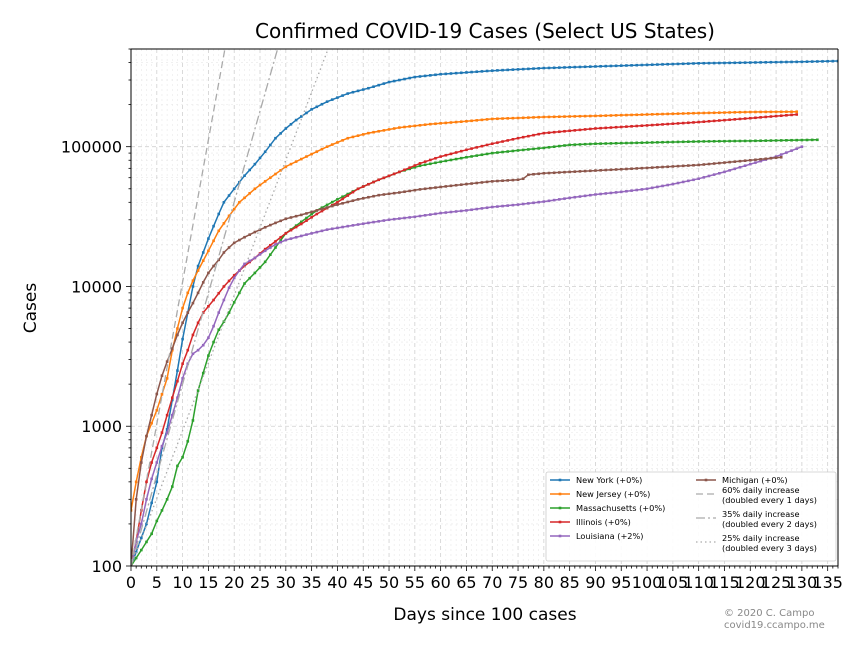 Image resolution: width=864 pixels, height=648 pixels. I want to click on x-tick-label: 75, so click(518, 582).